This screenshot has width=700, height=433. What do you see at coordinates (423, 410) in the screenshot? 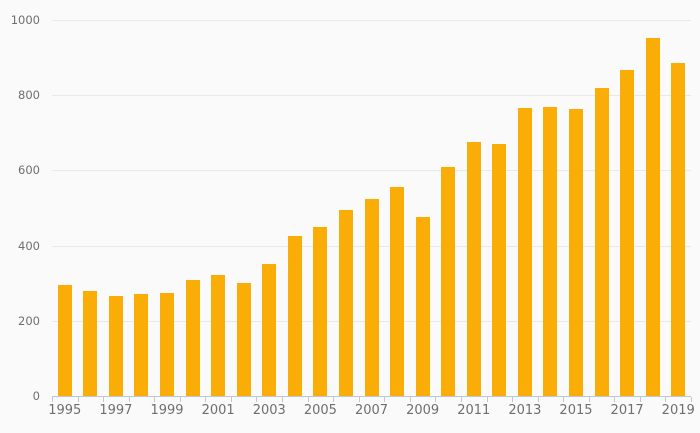
I see `x-tick-label: 2009` at bounding box center [423, 410].